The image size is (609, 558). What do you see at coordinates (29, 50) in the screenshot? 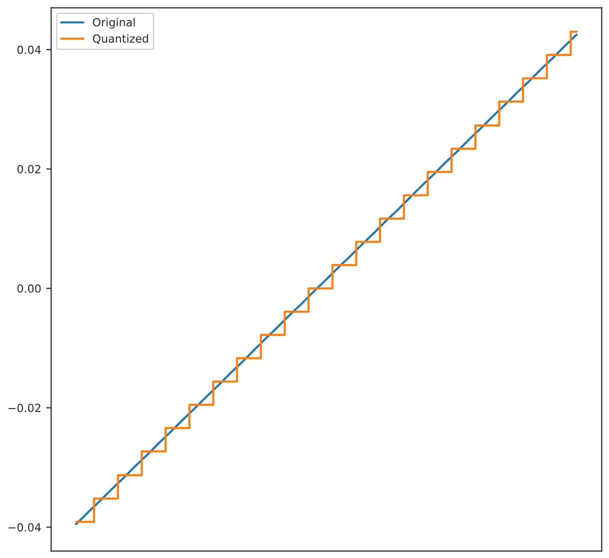
I see `y-tick-label: 0.04` at bounding box center [29, 50].